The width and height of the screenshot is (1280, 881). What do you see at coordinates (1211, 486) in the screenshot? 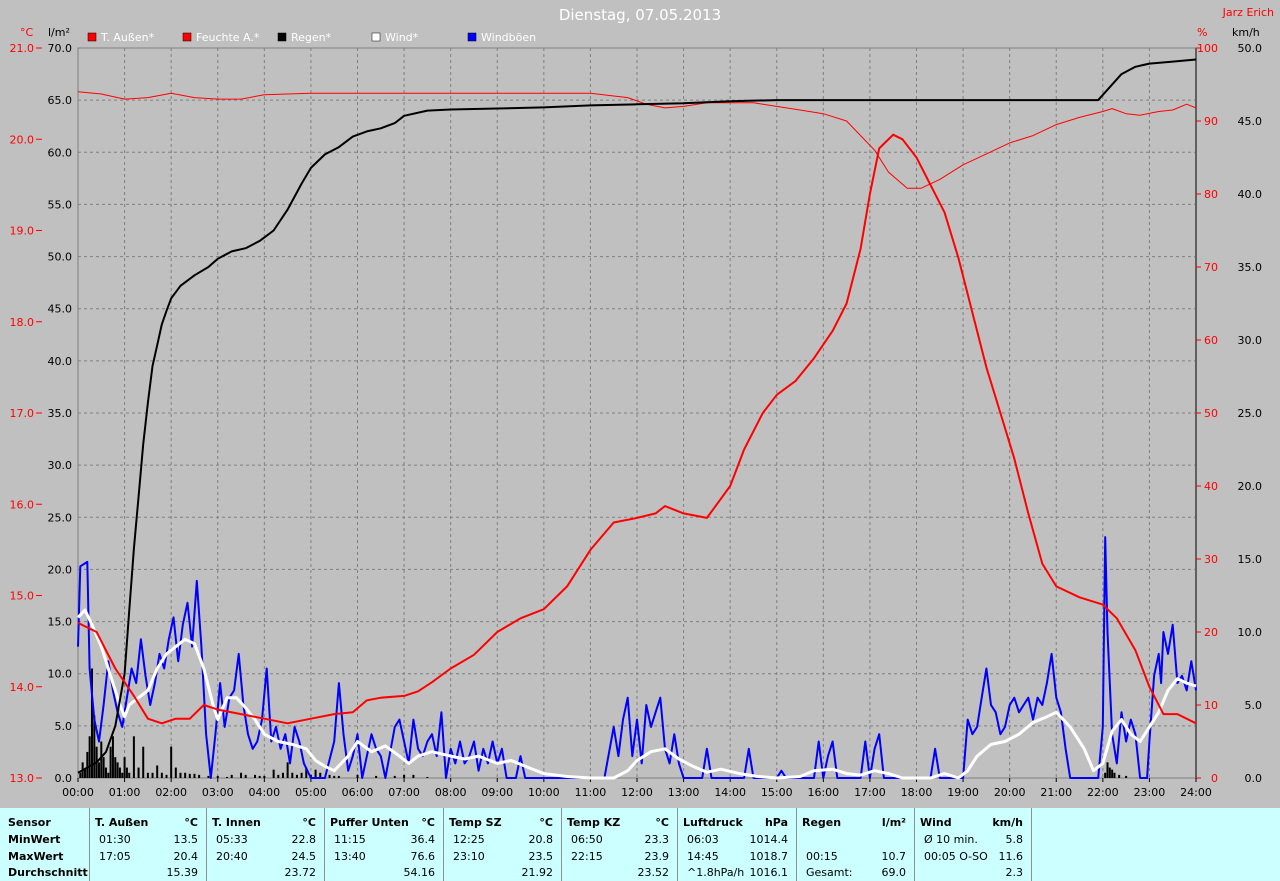
I see `humidity-tick-label: 40` at bounding box center [1211, 486].